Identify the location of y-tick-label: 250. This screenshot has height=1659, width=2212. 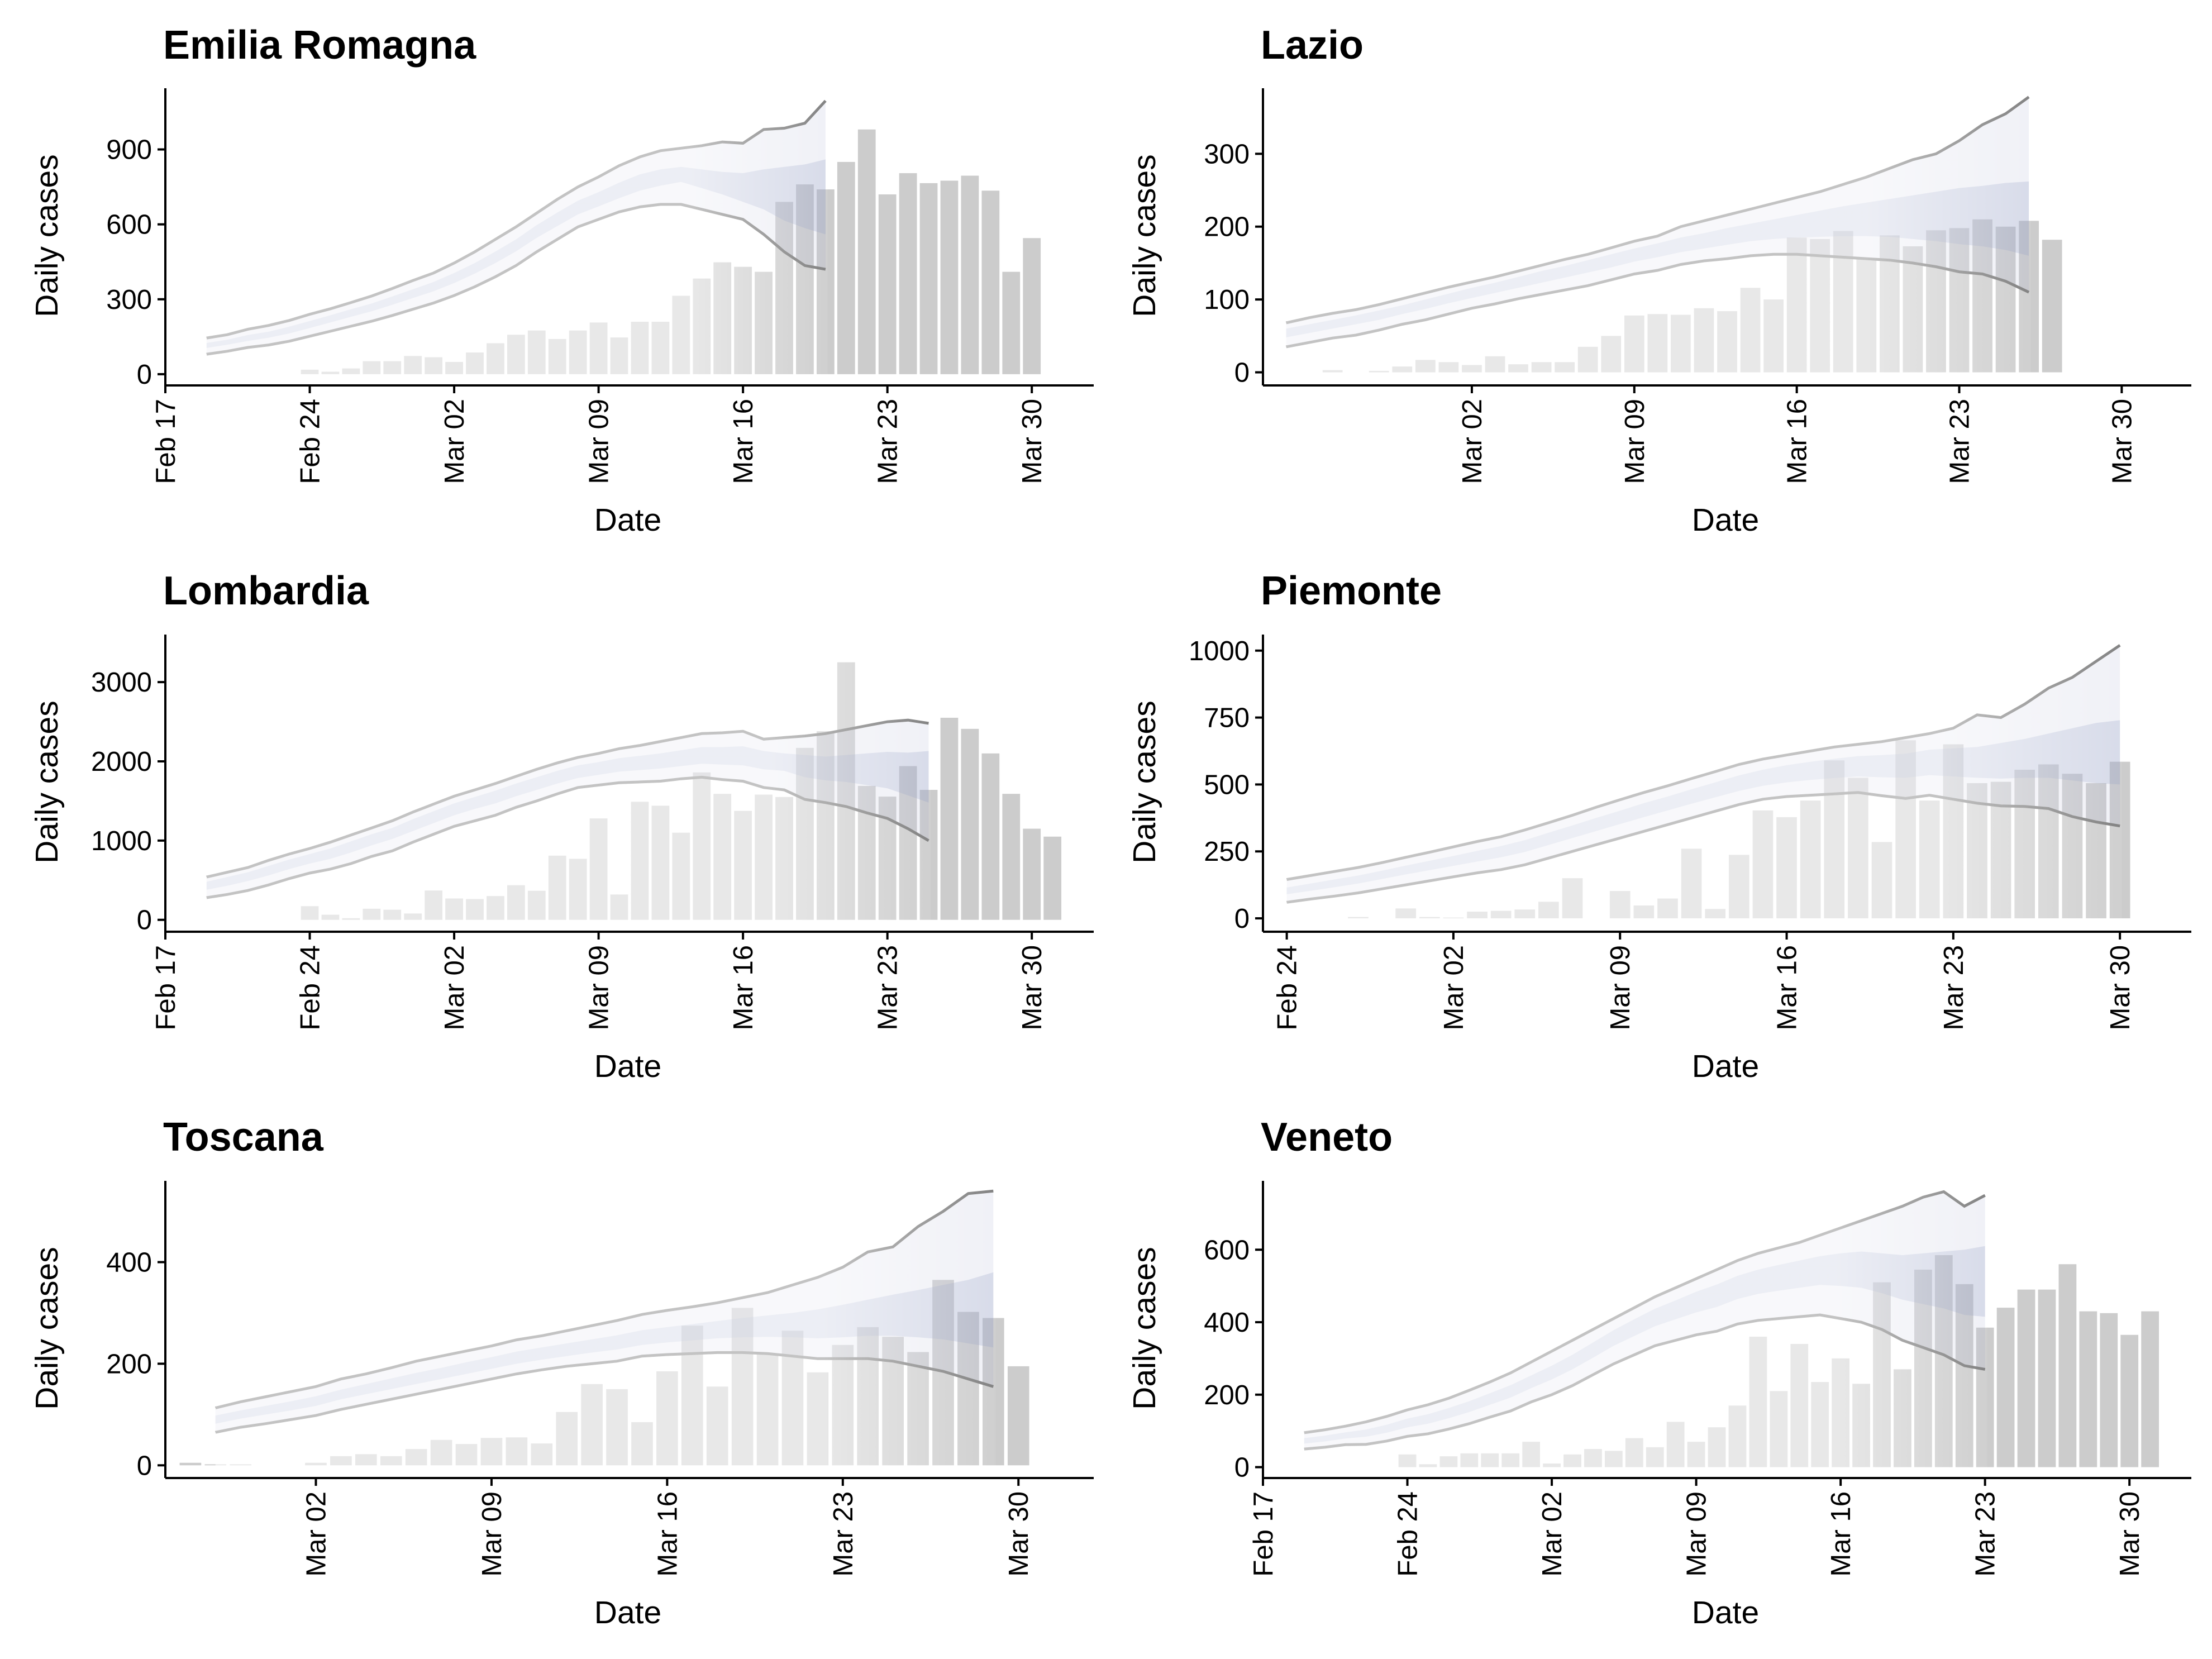
(1227, 852).